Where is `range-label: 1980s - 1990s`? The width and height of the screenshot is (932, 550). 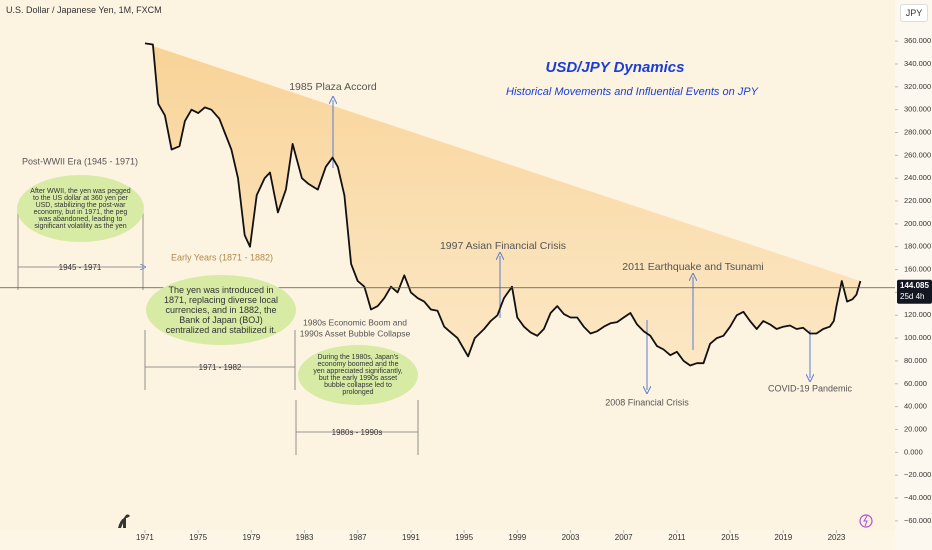 range-label: 1980s - 1990s is located at coordinates (357, 432).